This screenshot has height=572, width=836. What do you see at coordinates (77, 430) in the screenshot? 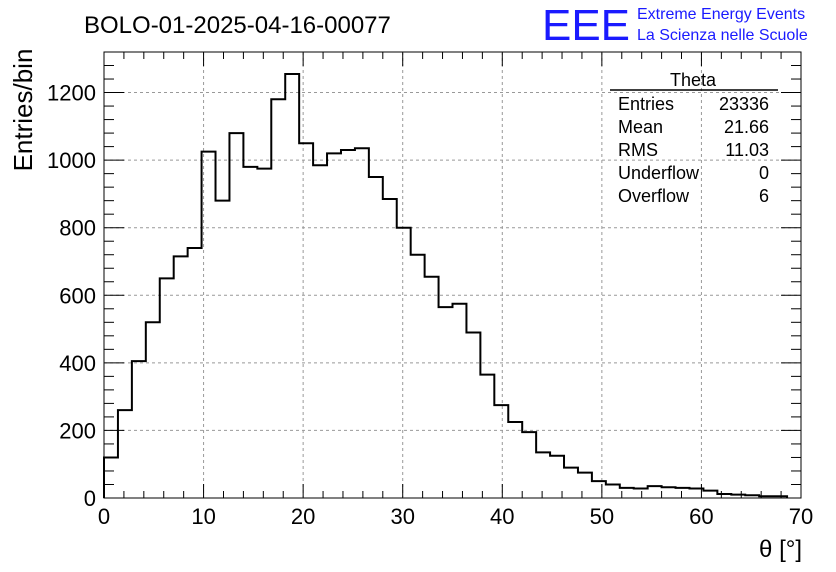
I see `y-tick-label: 200` at bounding box center [77, 430].